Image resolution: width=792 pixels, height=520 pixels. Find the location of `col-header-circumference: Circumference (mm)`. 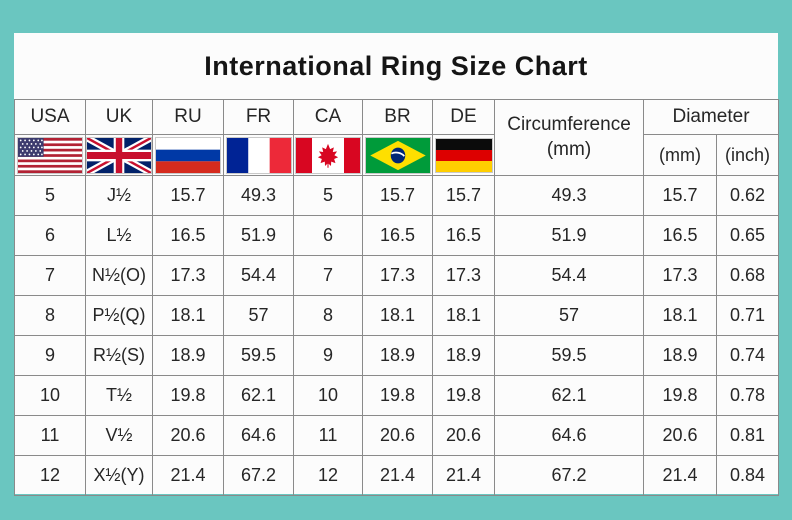

col-header-circumference: Circumference (mm) is located at coordinates (569, 137).